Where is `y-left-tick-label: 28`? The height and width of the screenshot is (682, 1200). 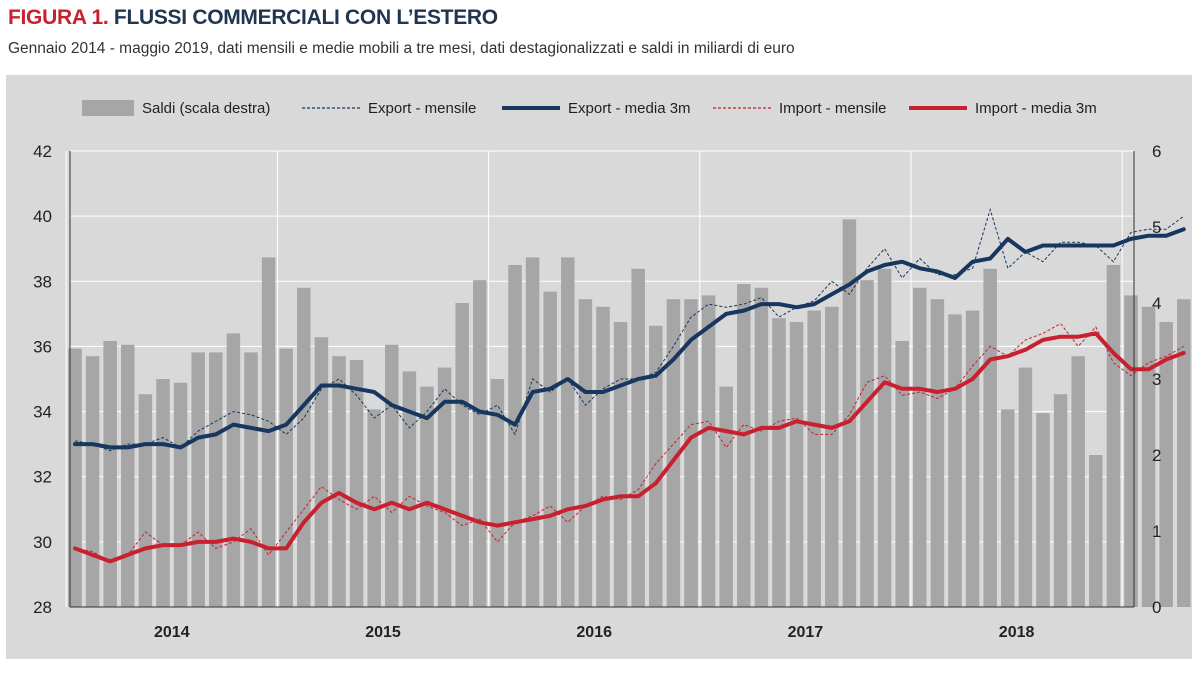 y-left-tick-label: 28 is located at coordinates (42, 607).